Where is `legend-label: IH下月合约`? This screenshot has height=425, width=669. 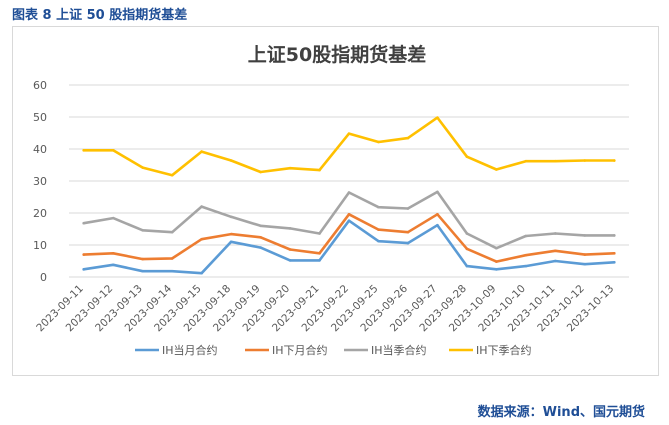
legend-label: IH下月合约 is located at coordinates (300, 350).